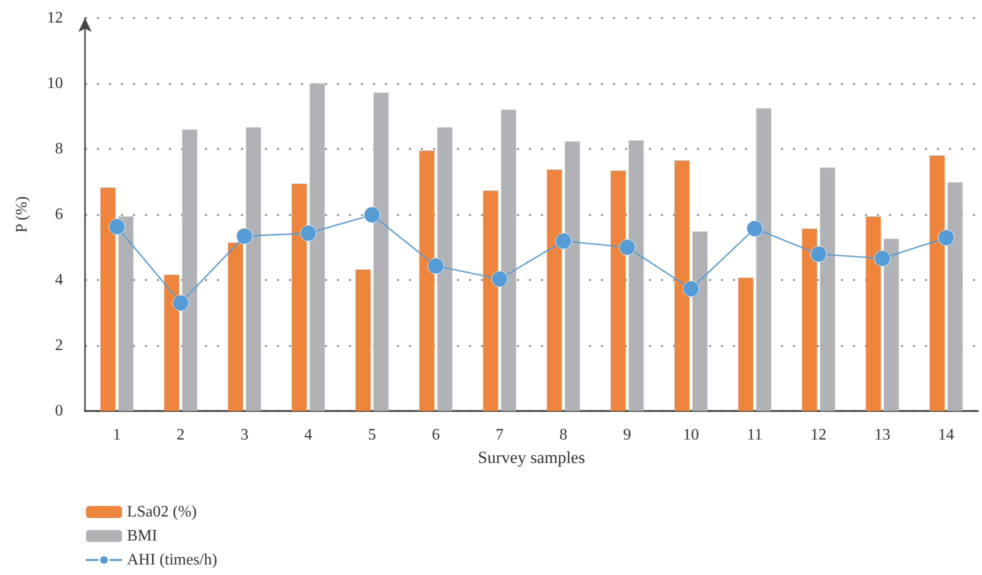 This screenshot has height=575, width=982. What do you see at coordinates (946, 435) in the screenshot?
I see `x-tick-label: 14` at bounding box center [946, 435].